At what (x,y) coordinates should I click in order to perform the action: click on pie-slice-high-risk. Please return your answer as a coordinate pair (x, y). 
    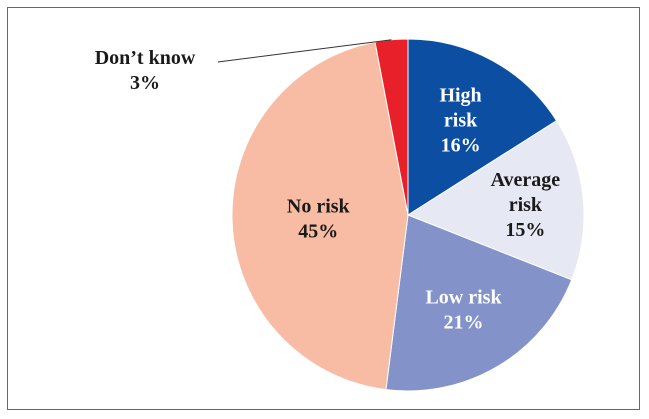
    Looking at the image, I should click on (482, 127).